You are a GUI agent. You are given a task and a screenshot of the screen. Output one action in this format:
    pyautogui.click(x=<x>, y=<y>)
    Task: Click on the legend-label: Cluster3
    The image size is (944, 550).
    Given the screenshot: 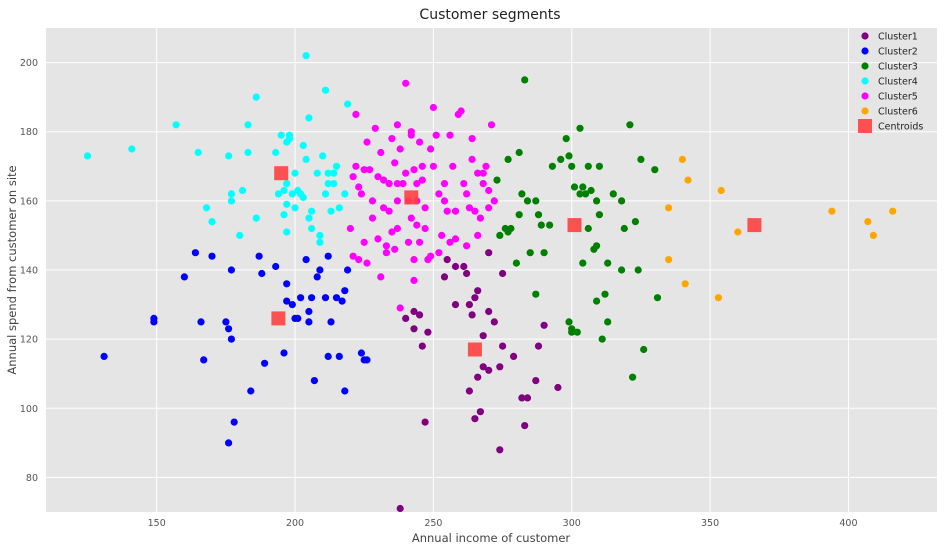 What is the action you would take?
    pyautogui.click(x=898, y=67)
    